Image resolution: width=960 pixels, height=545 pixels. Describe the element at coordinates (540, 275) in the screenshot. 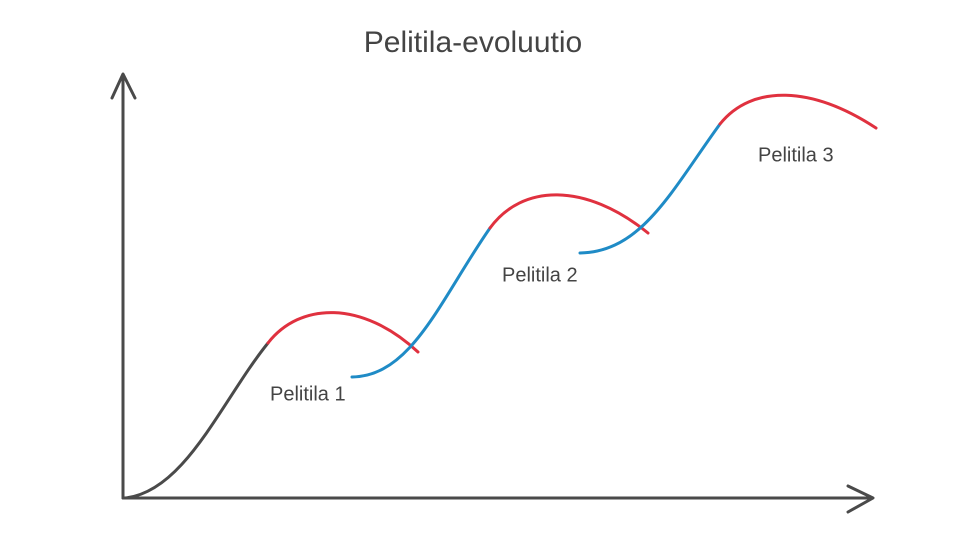

I see `stage-label: Pelitila 2` at that location.